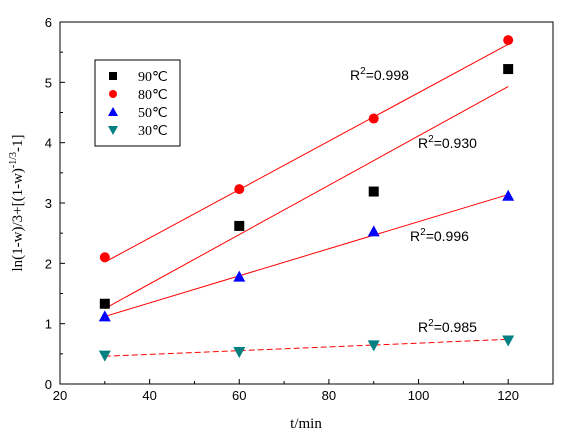  I want to click on y-tick-label: 6, so click(48, 22).